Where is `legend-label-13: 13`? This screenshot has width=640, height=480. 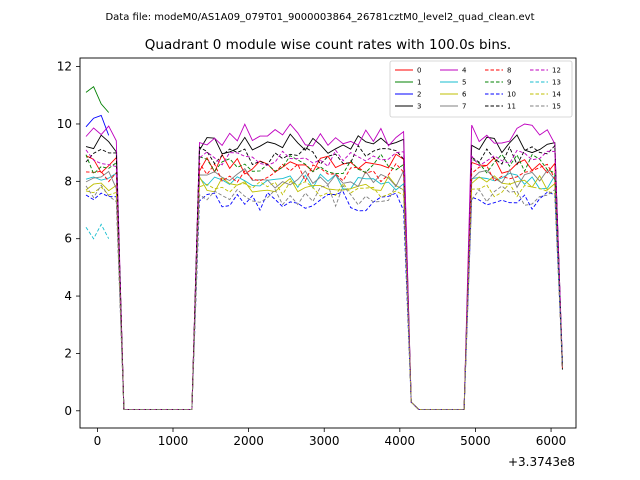 legend-label-13: 13 is located at coordinates (556, 83).